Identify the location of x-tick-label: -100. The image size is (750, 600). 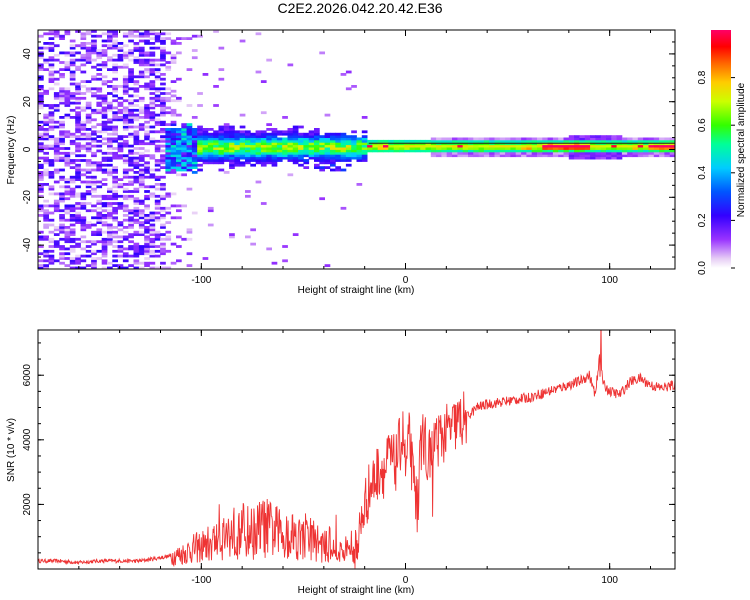
(201, 280).